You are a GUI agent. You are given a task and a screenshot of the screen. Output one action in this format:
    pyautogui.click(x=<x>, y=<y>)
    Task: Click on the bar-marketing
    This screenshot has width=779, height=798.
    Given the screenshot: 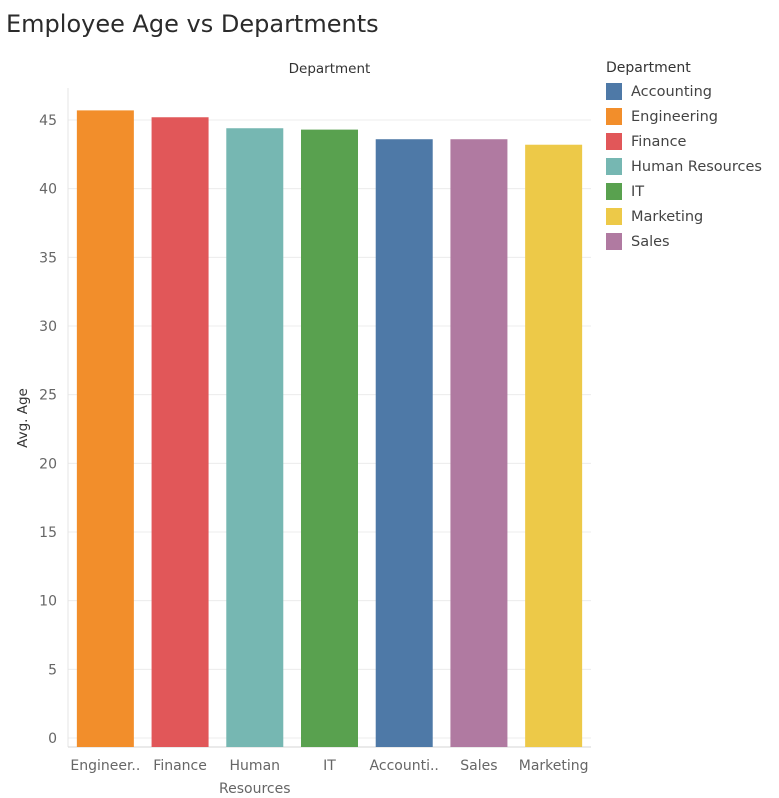 What is the action you would take?
    pyautogui.click(x=554, y=446)
    